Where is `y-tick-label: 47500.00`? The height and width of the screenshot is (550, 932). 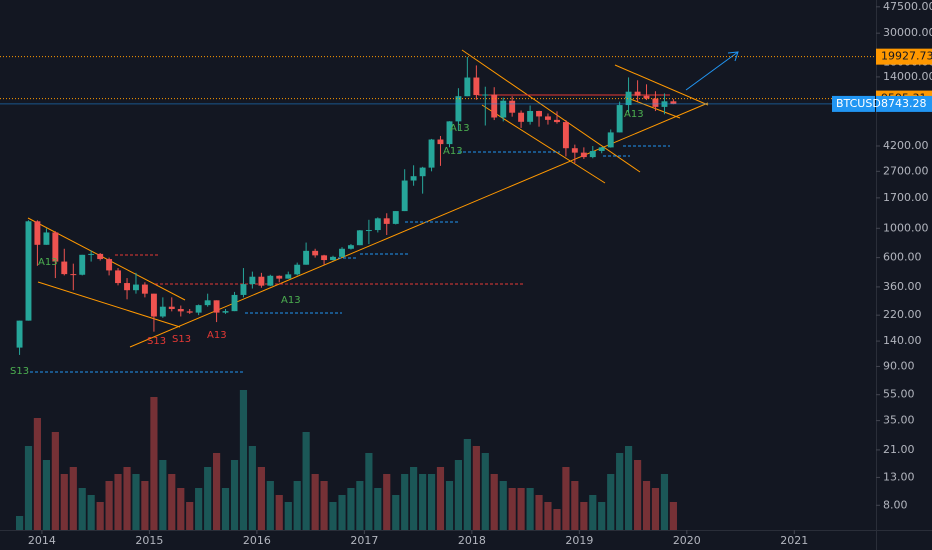
y-tick-label: 47500.00 is located at coordinates (907, 6).